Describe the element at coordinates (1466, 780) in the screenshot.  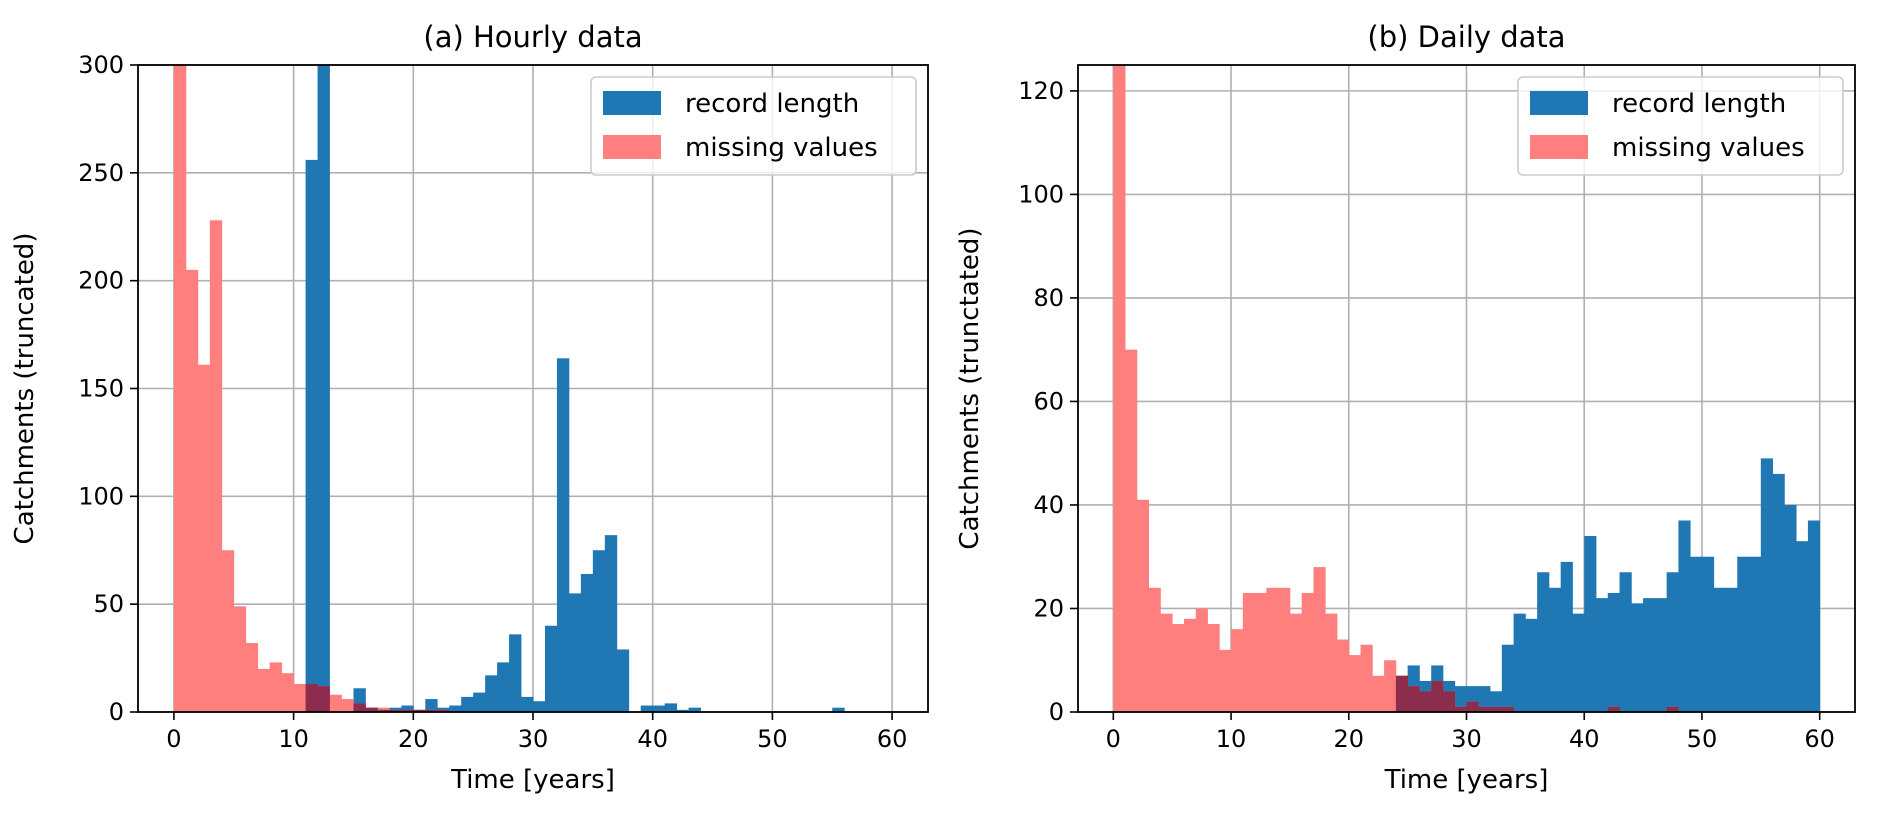
I see `x-axis-label: Time [years]` at that location.